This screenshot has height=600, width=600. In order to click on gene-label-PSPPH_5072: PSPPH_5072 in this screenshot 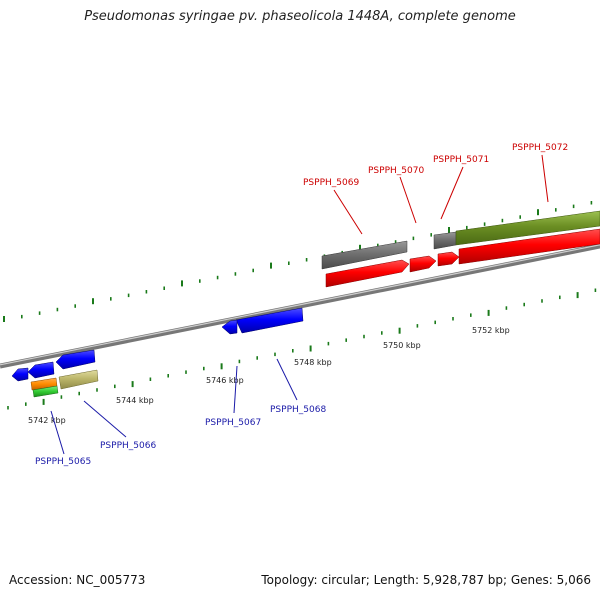, I will do `click(540, 148)`.